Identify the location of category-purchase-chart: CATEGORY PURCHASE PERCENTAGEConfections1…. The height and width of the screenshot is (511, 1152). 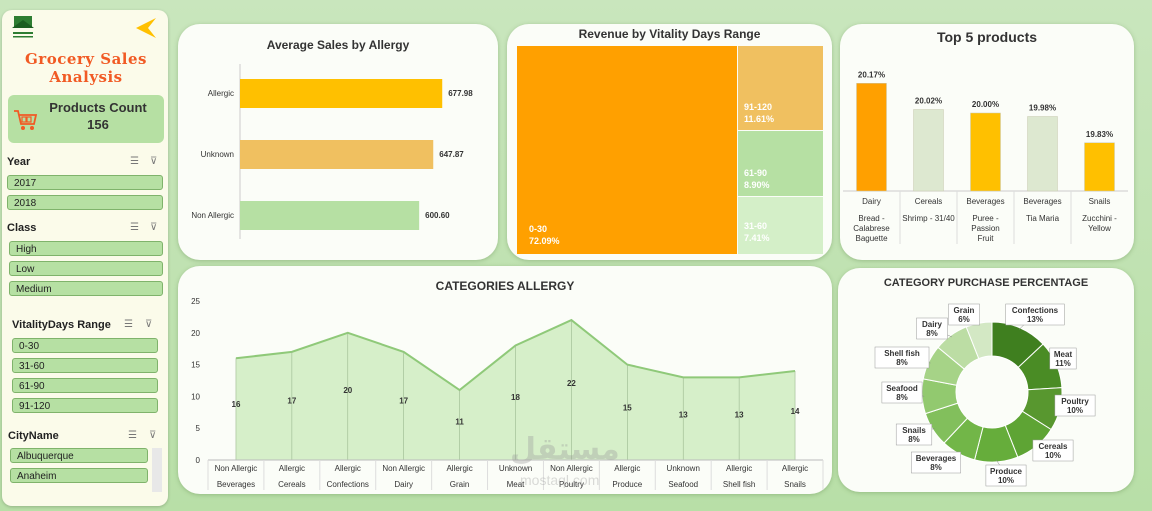
(985, 382).